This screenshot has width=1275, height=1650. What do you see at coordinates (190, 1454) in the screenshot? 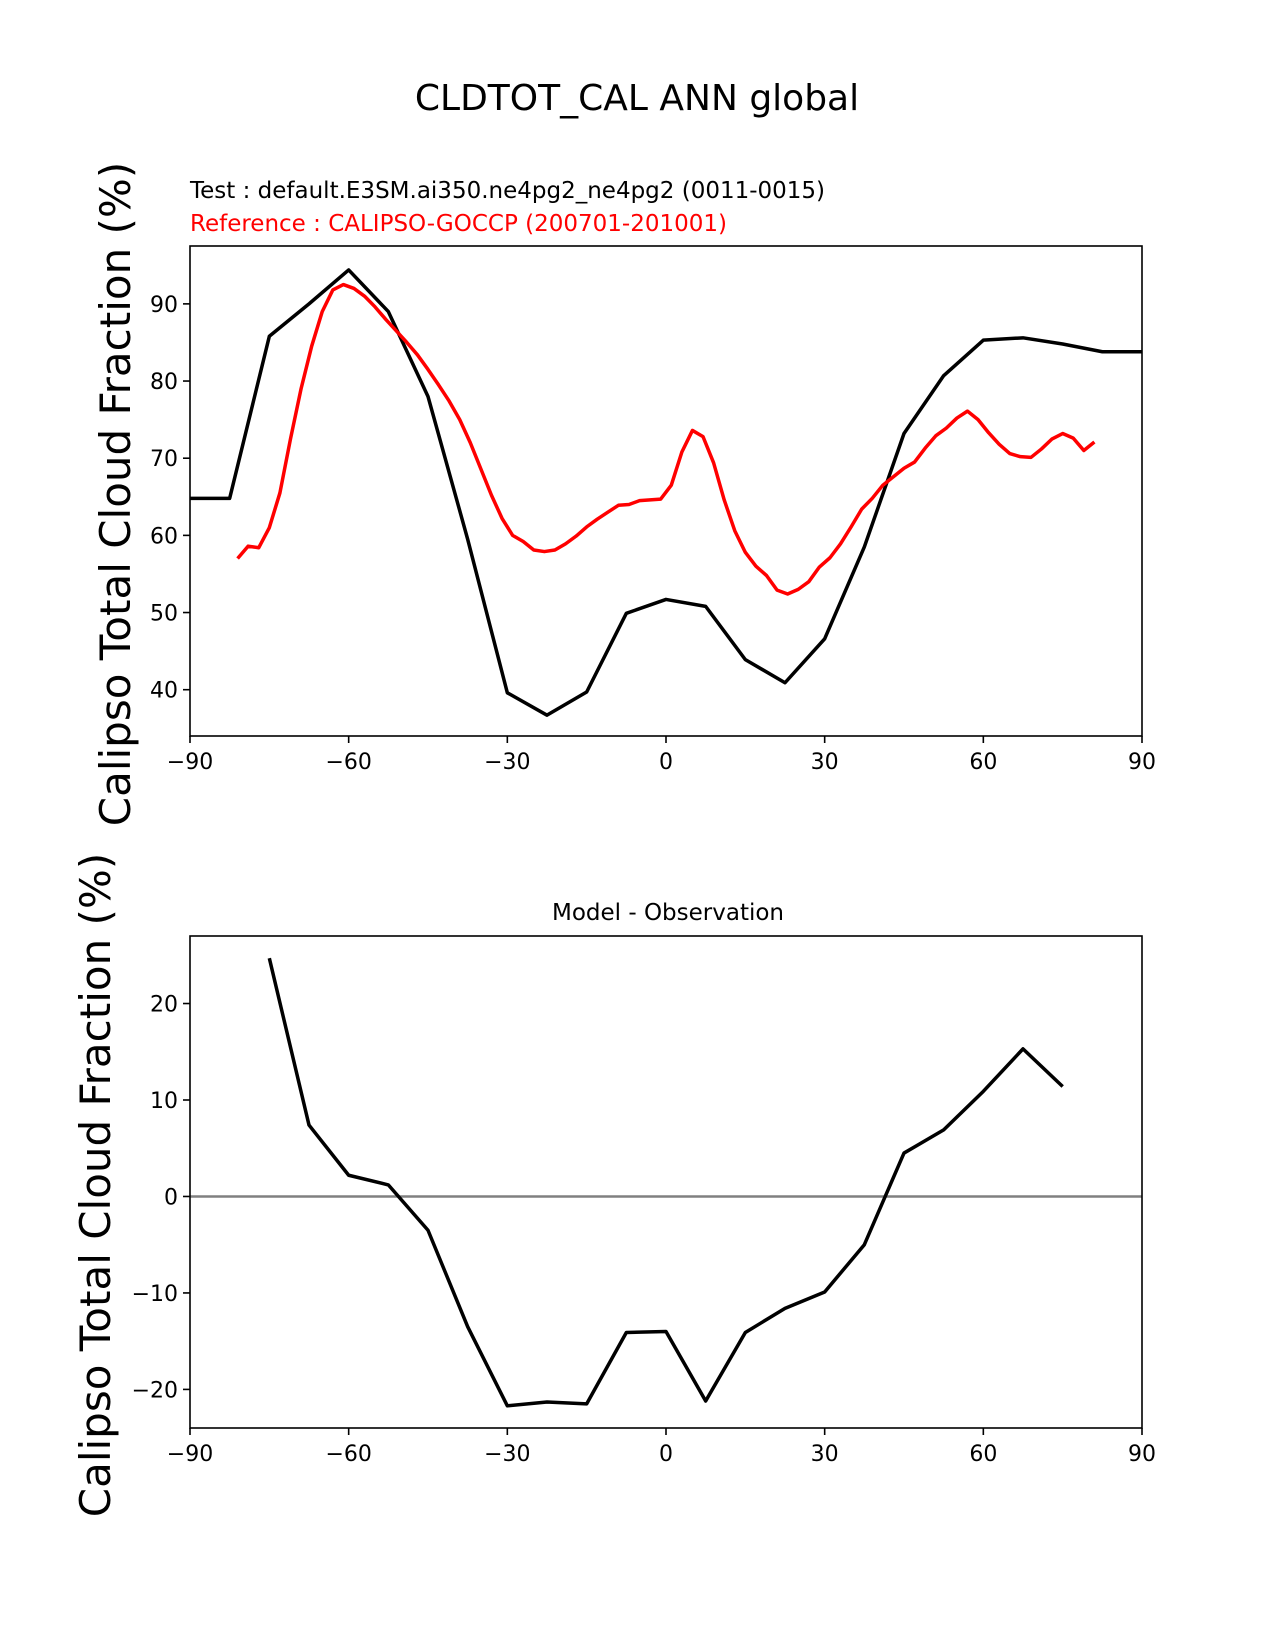
I see `bottom-x-tick-label: −90` at bounding box center [190, 1454].